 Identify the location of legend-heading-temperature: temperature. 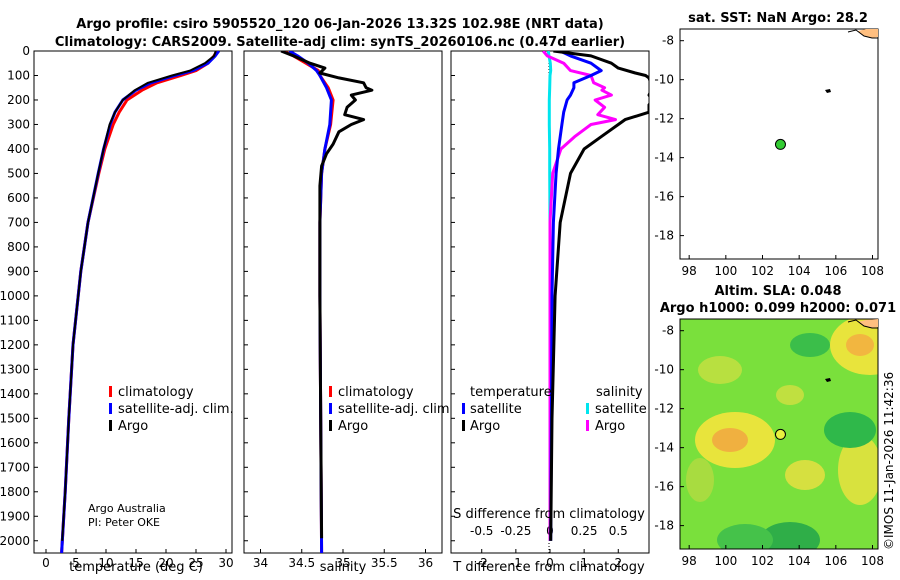
(511, 392).